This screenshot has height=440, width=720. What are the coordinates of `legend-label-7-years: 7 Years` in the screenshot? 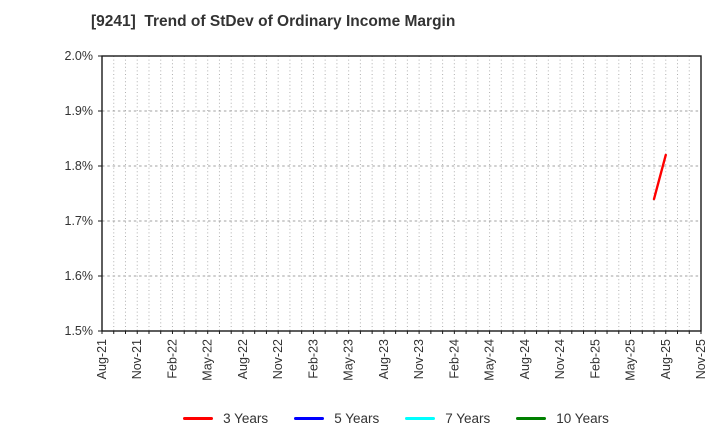 It's located at (468, 418).